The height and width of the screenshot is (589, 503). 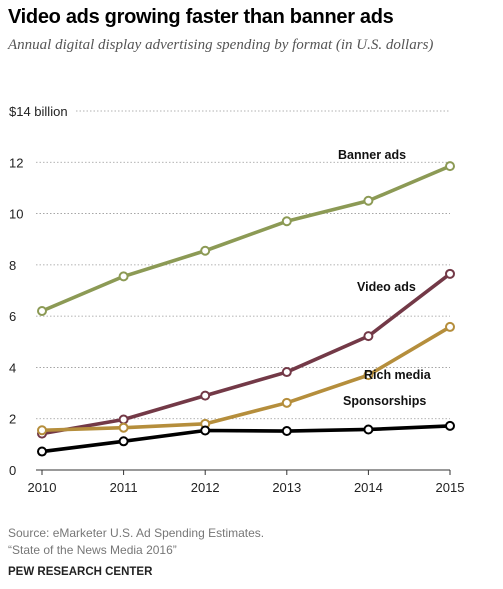 I want to click on y-tick-label: $14 billion, so click(x=38, y=111).